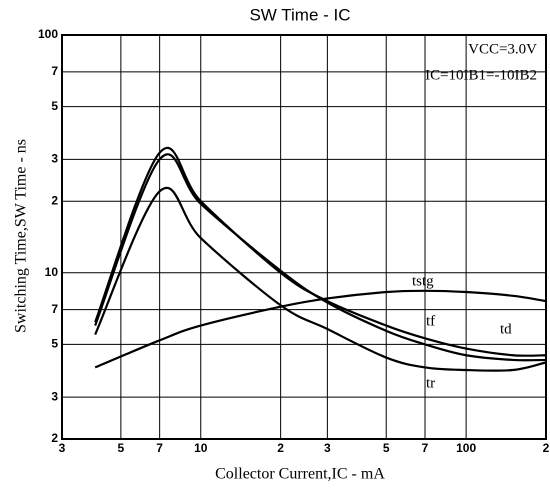  I want to click on annotation: IC=10IB1=-10IB2, so click(481, 75).